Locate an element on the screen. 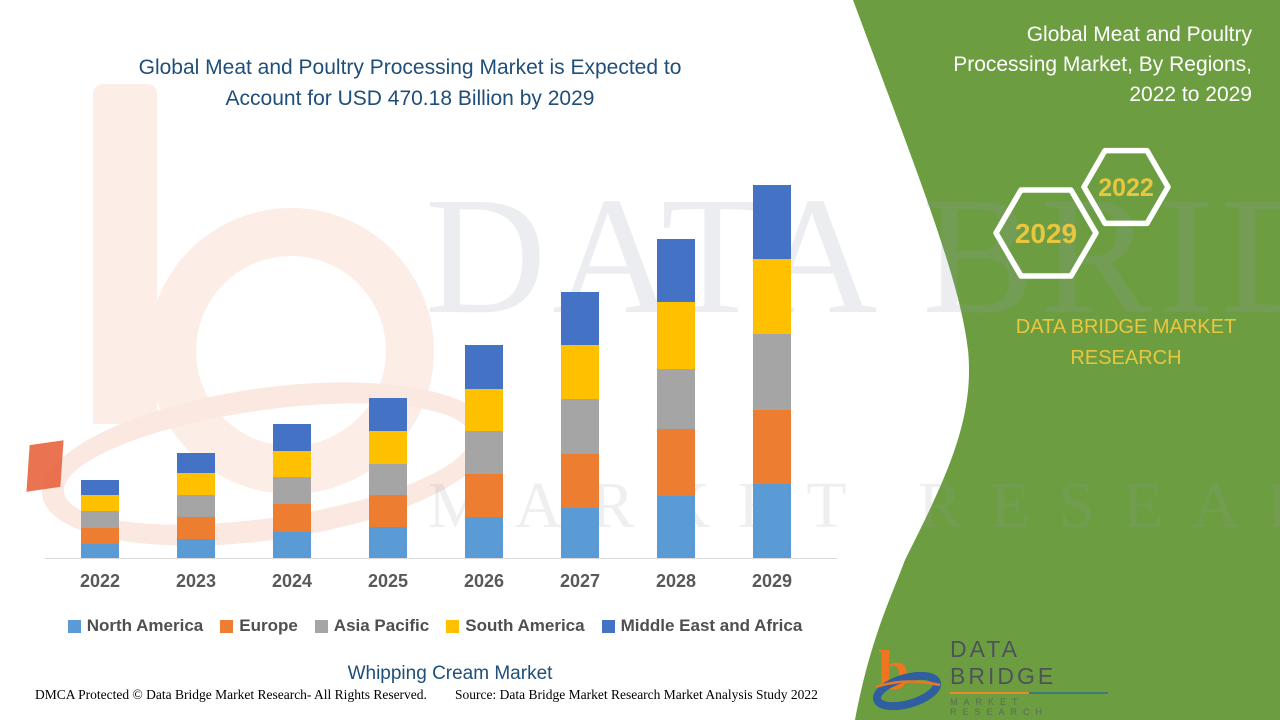  bar-segment-2029-asia-pacific is located at coordinates (772, 372).